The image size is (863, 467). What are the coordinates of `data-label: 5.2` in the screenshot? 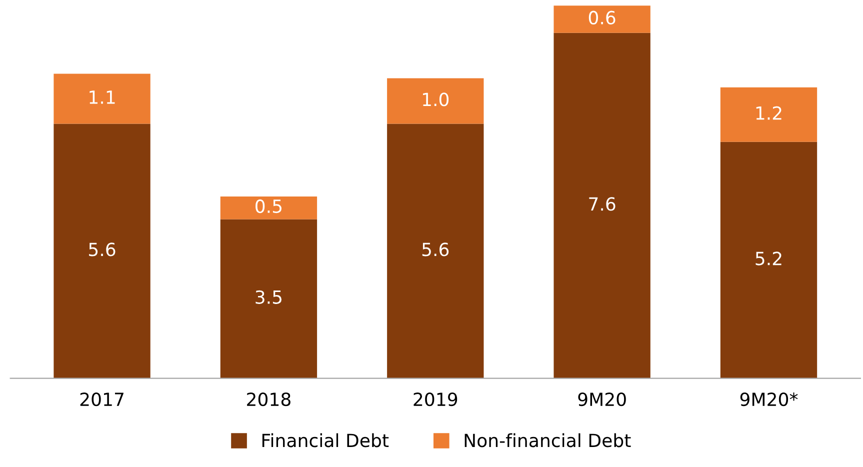 It's located at (769, 259).